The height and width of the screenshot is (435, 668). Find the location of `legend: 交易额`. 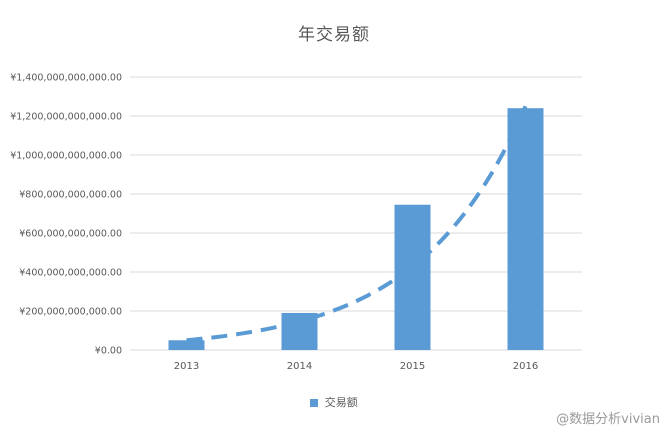

legend: 交易额 is located at coordinates (334, 402).